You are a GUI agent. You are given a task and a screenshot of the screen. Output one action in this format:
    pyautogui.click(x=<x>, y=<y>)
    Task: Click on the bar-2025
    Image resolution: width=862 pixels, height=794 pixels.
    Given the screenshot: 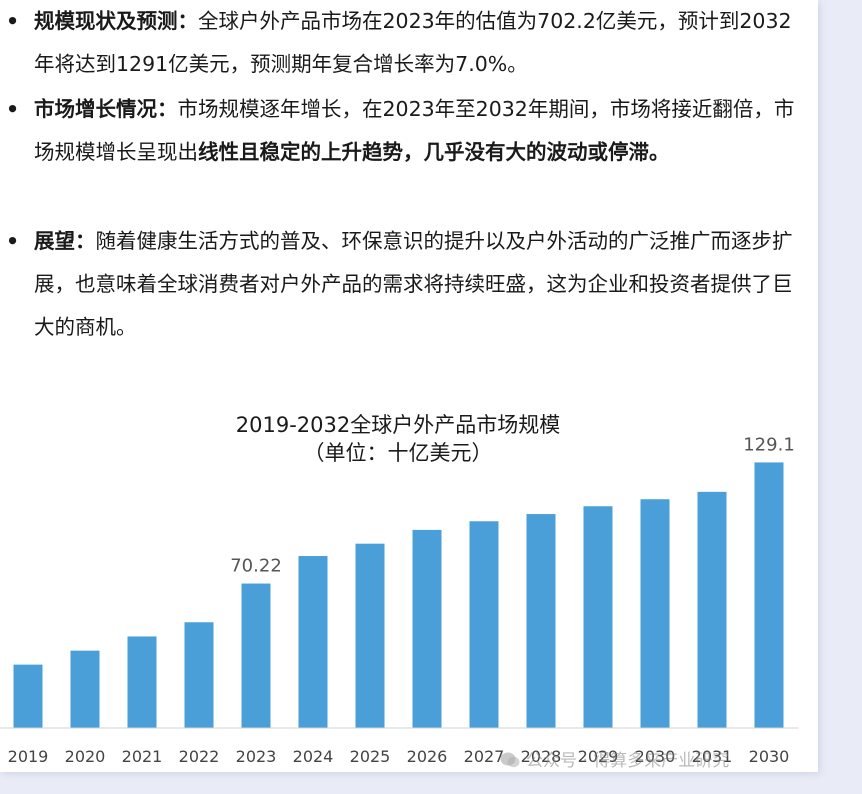 What is the action you would take?
    pyautogui.click(x=370, y=635)
    